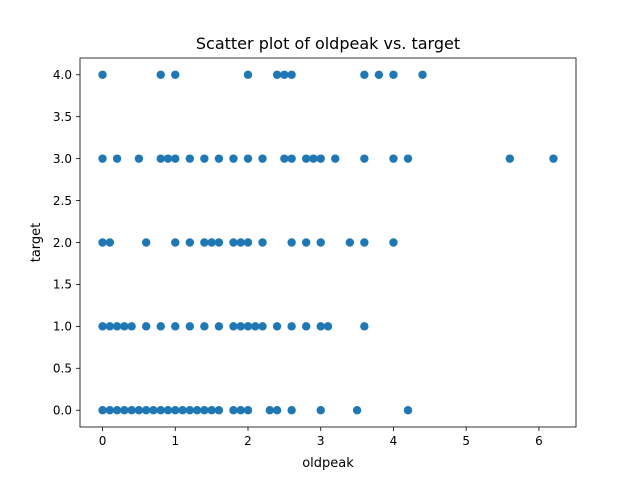 This screenshot has width=640, height=480. I want to click on x-tick-label: 0, so click(103, 441).